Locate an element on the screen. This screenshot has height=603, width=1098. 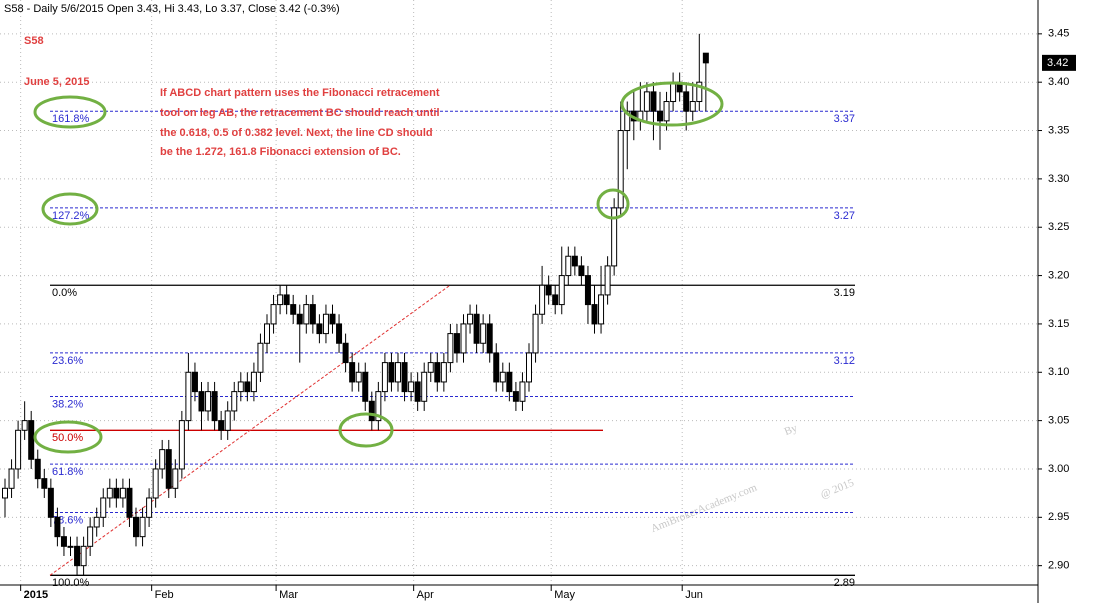
fib-label: 23.6% is located at coordinates (67, 361).